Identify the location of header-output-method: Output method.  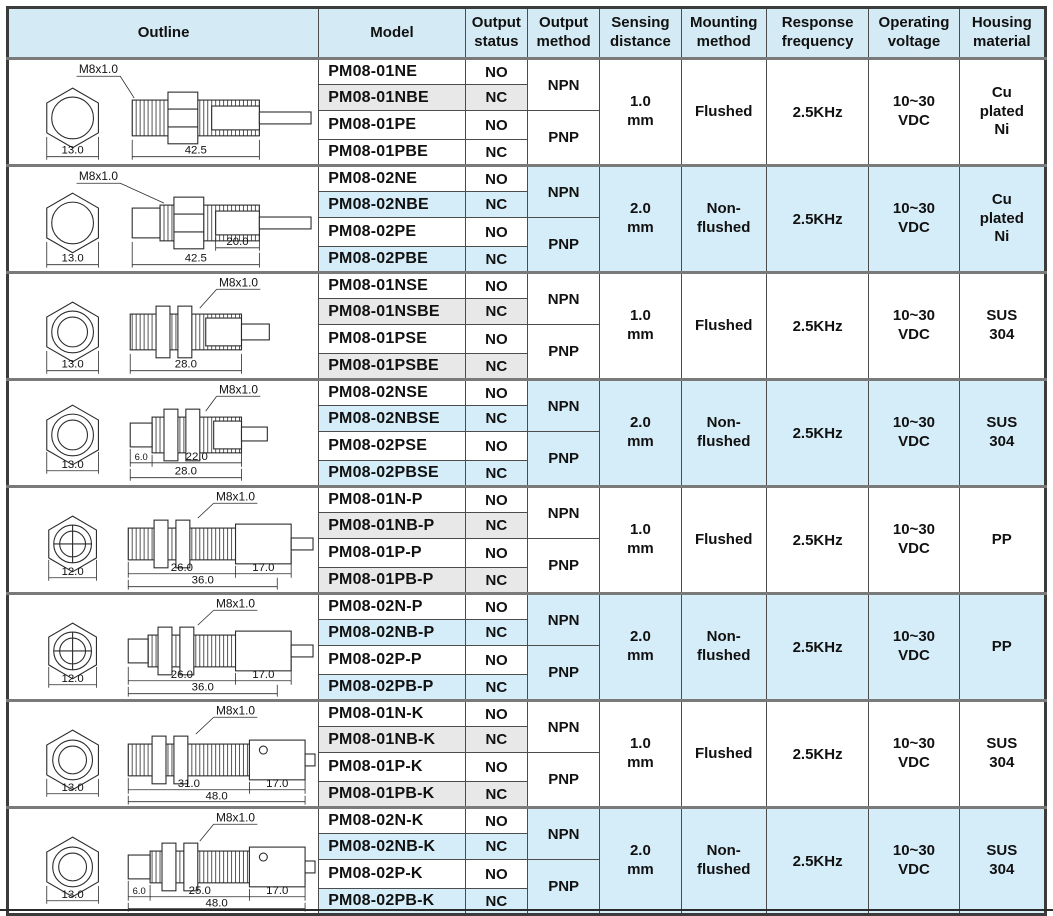
(563, 33).